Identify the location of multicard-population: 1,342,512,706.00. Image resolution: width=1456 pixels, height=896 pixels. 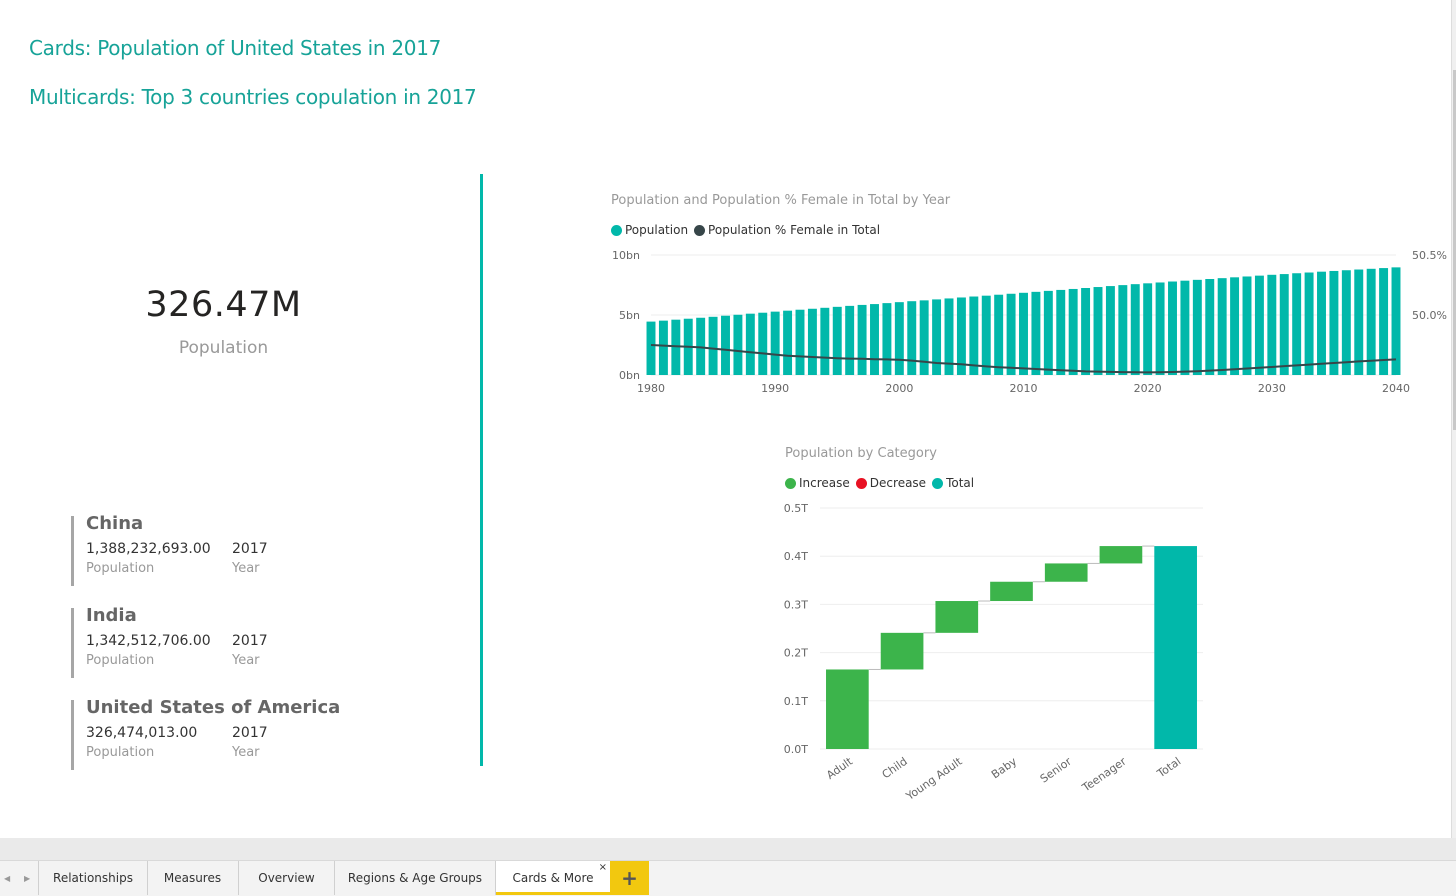
(148, 641).